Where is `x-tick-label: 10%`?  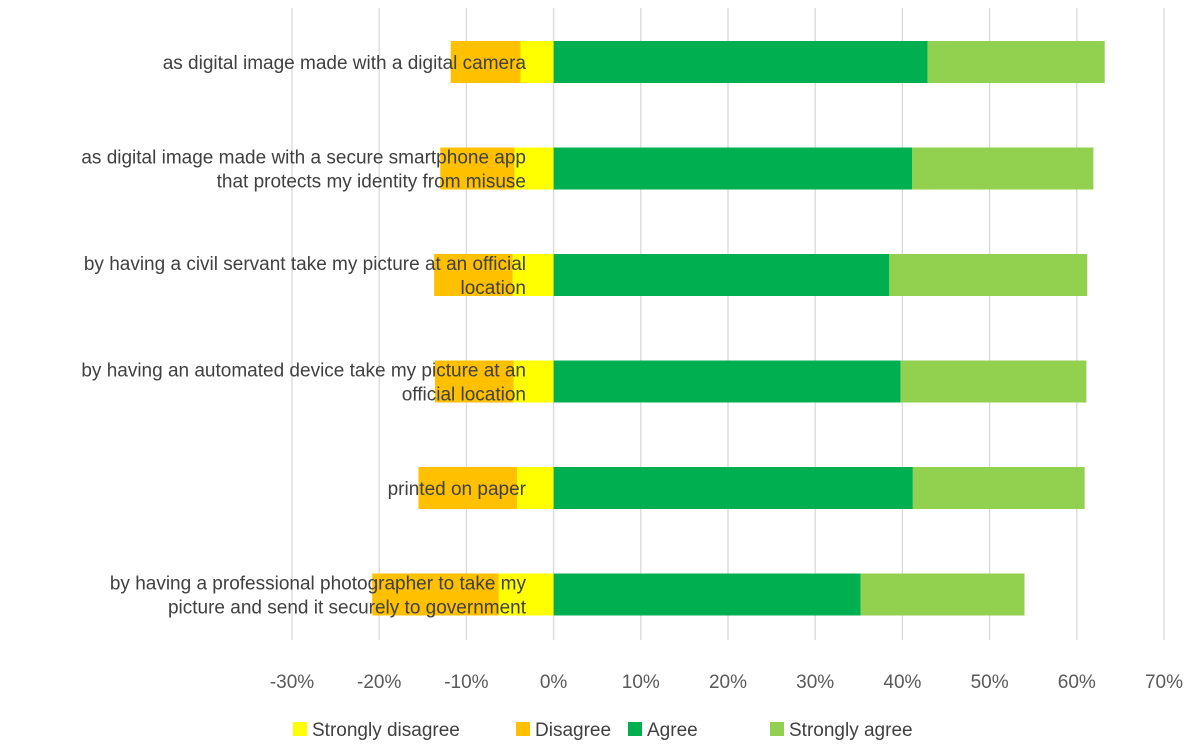 x-tick-label: 10% is located at coordinates (641, 682).